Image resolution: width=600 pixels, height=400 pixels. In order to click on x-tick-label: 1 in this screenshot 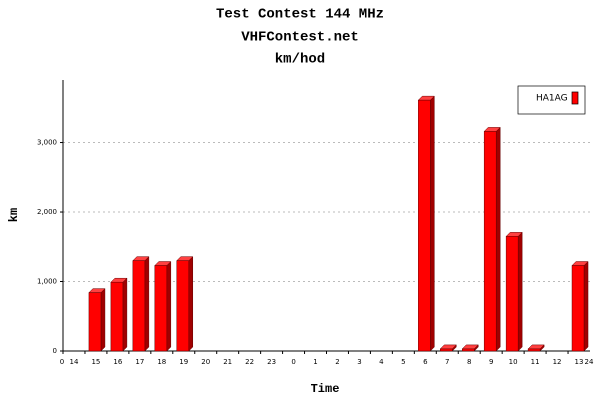, I will do `click(315, 362)`.